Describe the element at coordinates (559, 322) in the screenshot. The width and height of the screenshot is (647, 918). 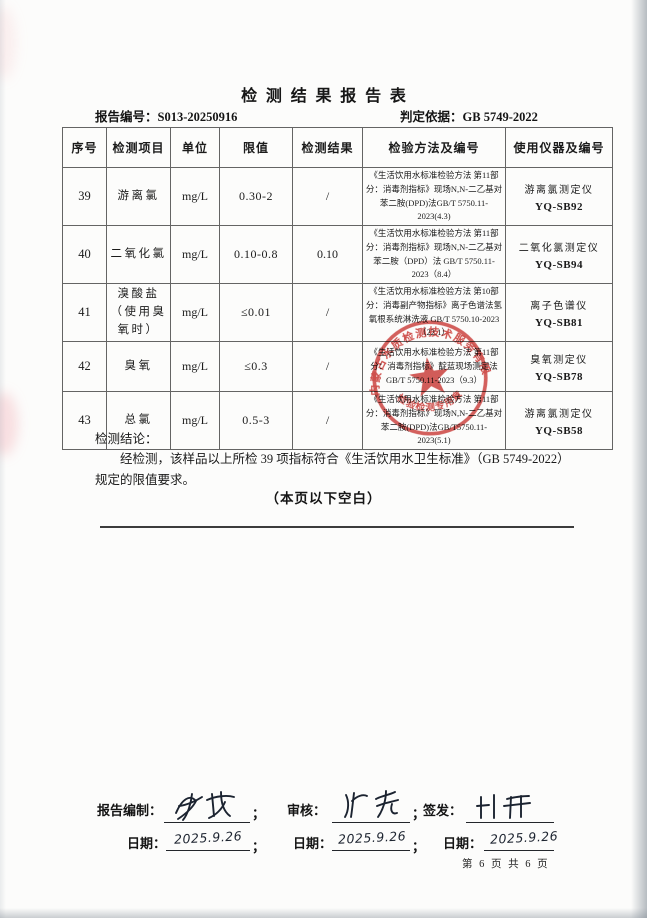
I see `instrument-code: YQ-SB81` at that location.